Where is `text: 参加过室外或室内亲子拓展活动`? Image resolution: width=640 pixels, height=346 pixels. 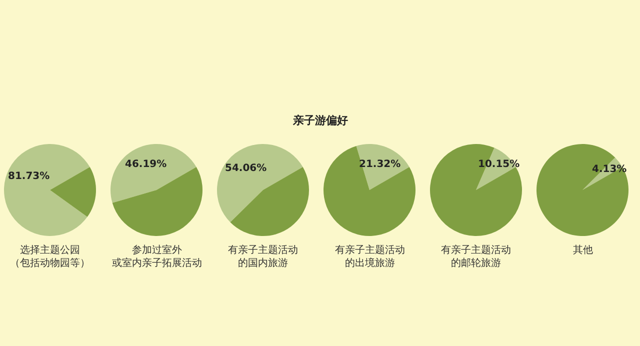 text: 参加过室外或室内亲子拓展活动 is located at coordinates (157, 256).